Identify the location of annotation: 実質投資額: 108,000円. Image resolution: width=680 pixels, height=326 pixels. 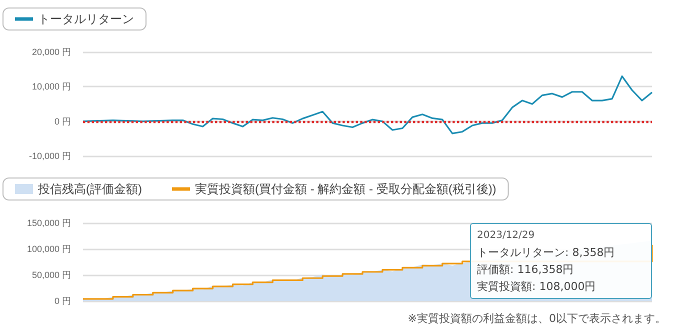
(537, 287).